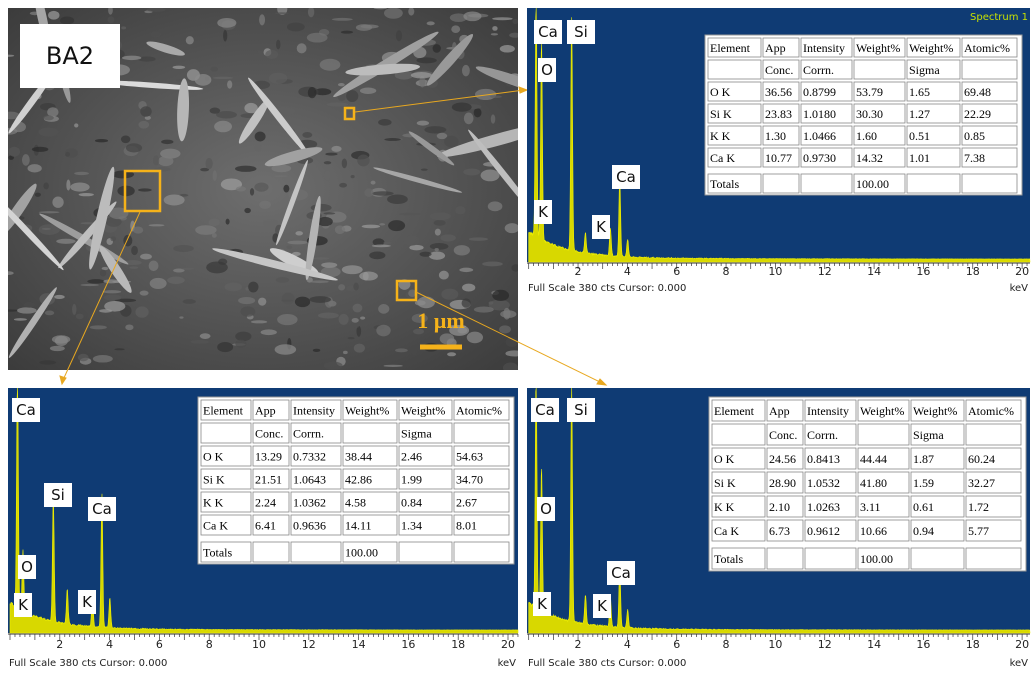  What do you see at coordinates (819, 158) in the screenshot?
I see `table-cell-text: 0.9730` at bounding box center [819, 158].